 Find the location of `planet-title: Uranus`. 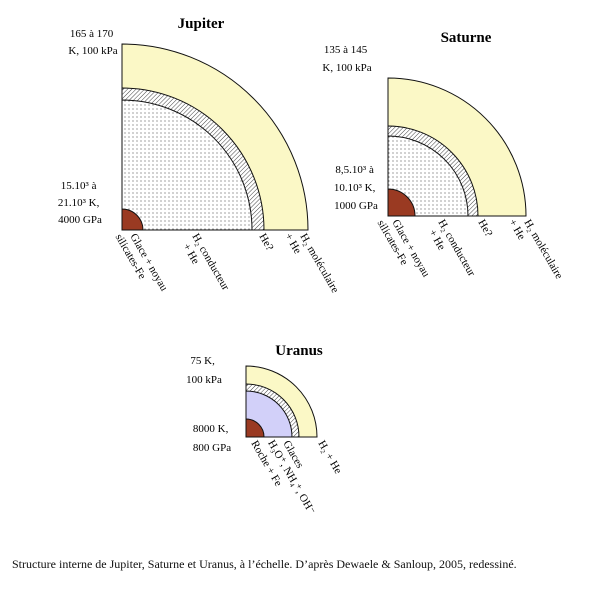

planet-title: Uranus is located at coordinates (299, 351).